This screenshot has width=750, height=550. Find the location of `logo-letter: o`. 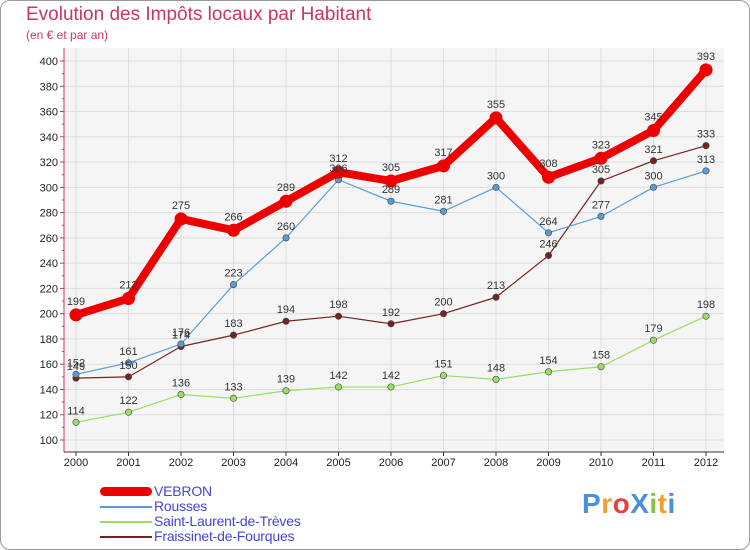

logo-letter: o is located at coordinates (621, 503).